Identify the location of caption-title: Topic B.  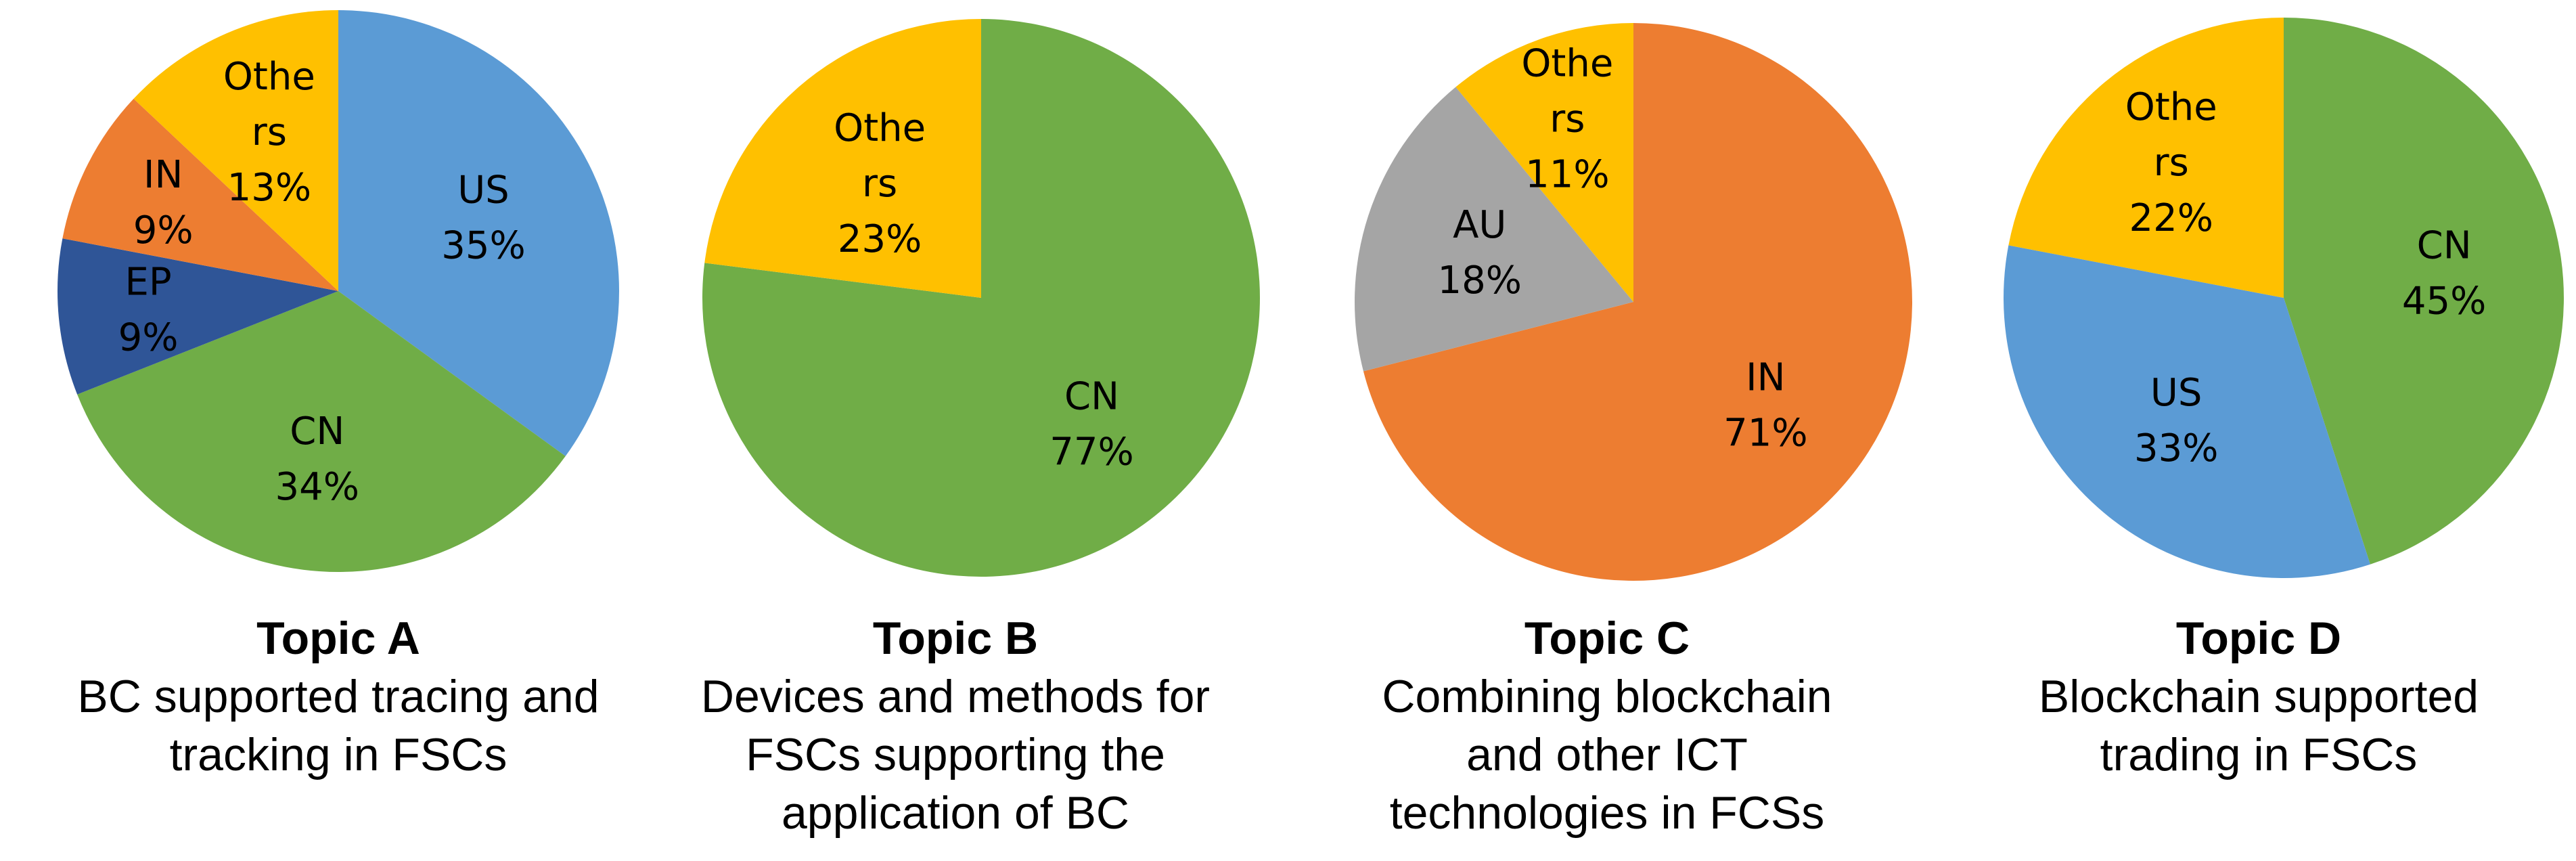
(955, 639).